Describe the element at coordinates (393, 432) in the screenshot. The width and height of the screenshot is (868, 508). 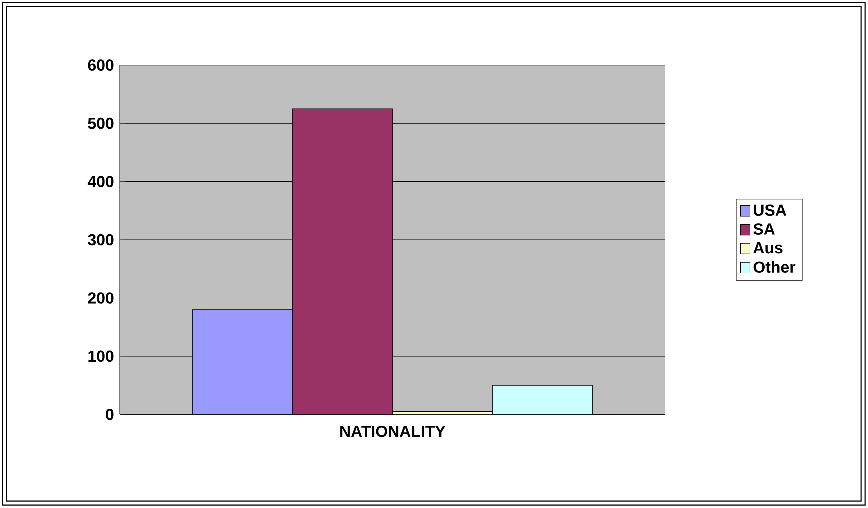
I see `x-tick-label: NATIONALITY` at that location.